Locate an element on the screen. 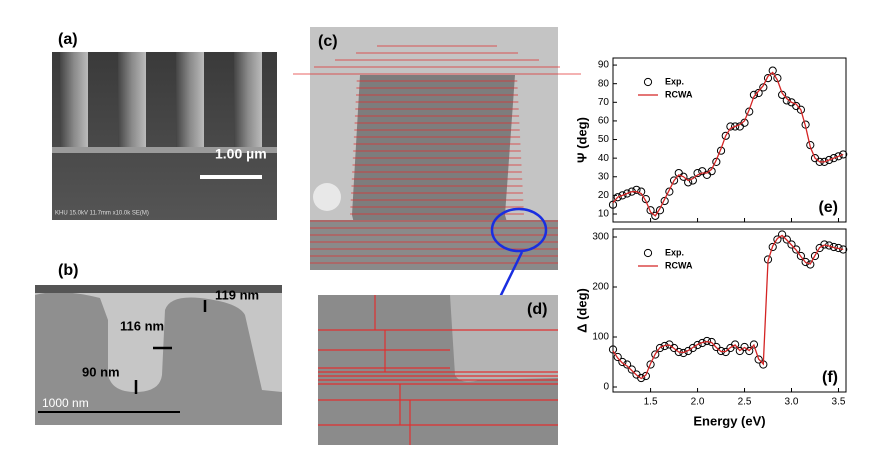 The width and height of the screenshot is (885, 456). panel-label: (c) is located at coordinates (328, 41).